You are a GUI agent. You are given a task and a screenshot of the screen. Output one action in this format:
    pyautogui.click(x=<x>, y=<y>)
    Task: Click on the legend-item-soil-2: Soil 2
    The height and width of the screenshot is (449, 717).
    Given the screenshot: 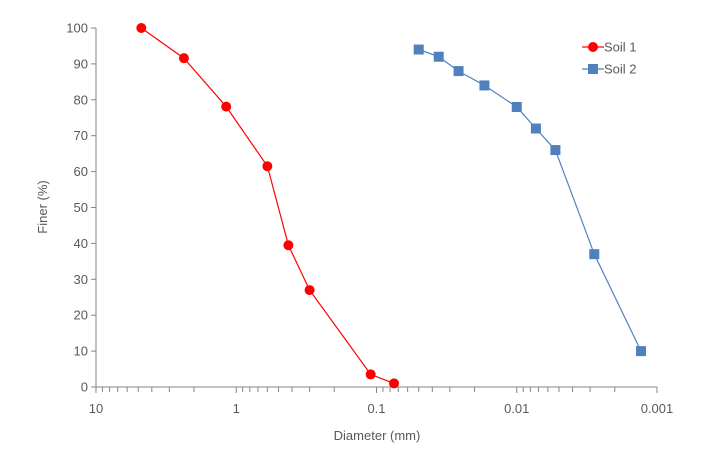 What is the action you would take?
    pyautogui.click(x=609, y=69)
    